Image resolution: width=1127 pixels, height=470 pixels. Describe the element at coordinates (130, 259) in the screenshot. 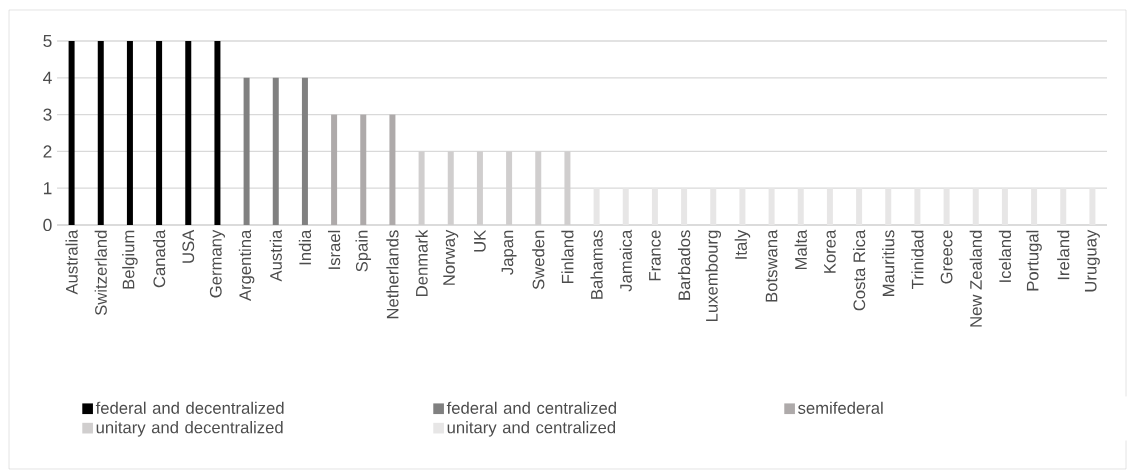

I see `x-tick-label: Belgium` at that location.